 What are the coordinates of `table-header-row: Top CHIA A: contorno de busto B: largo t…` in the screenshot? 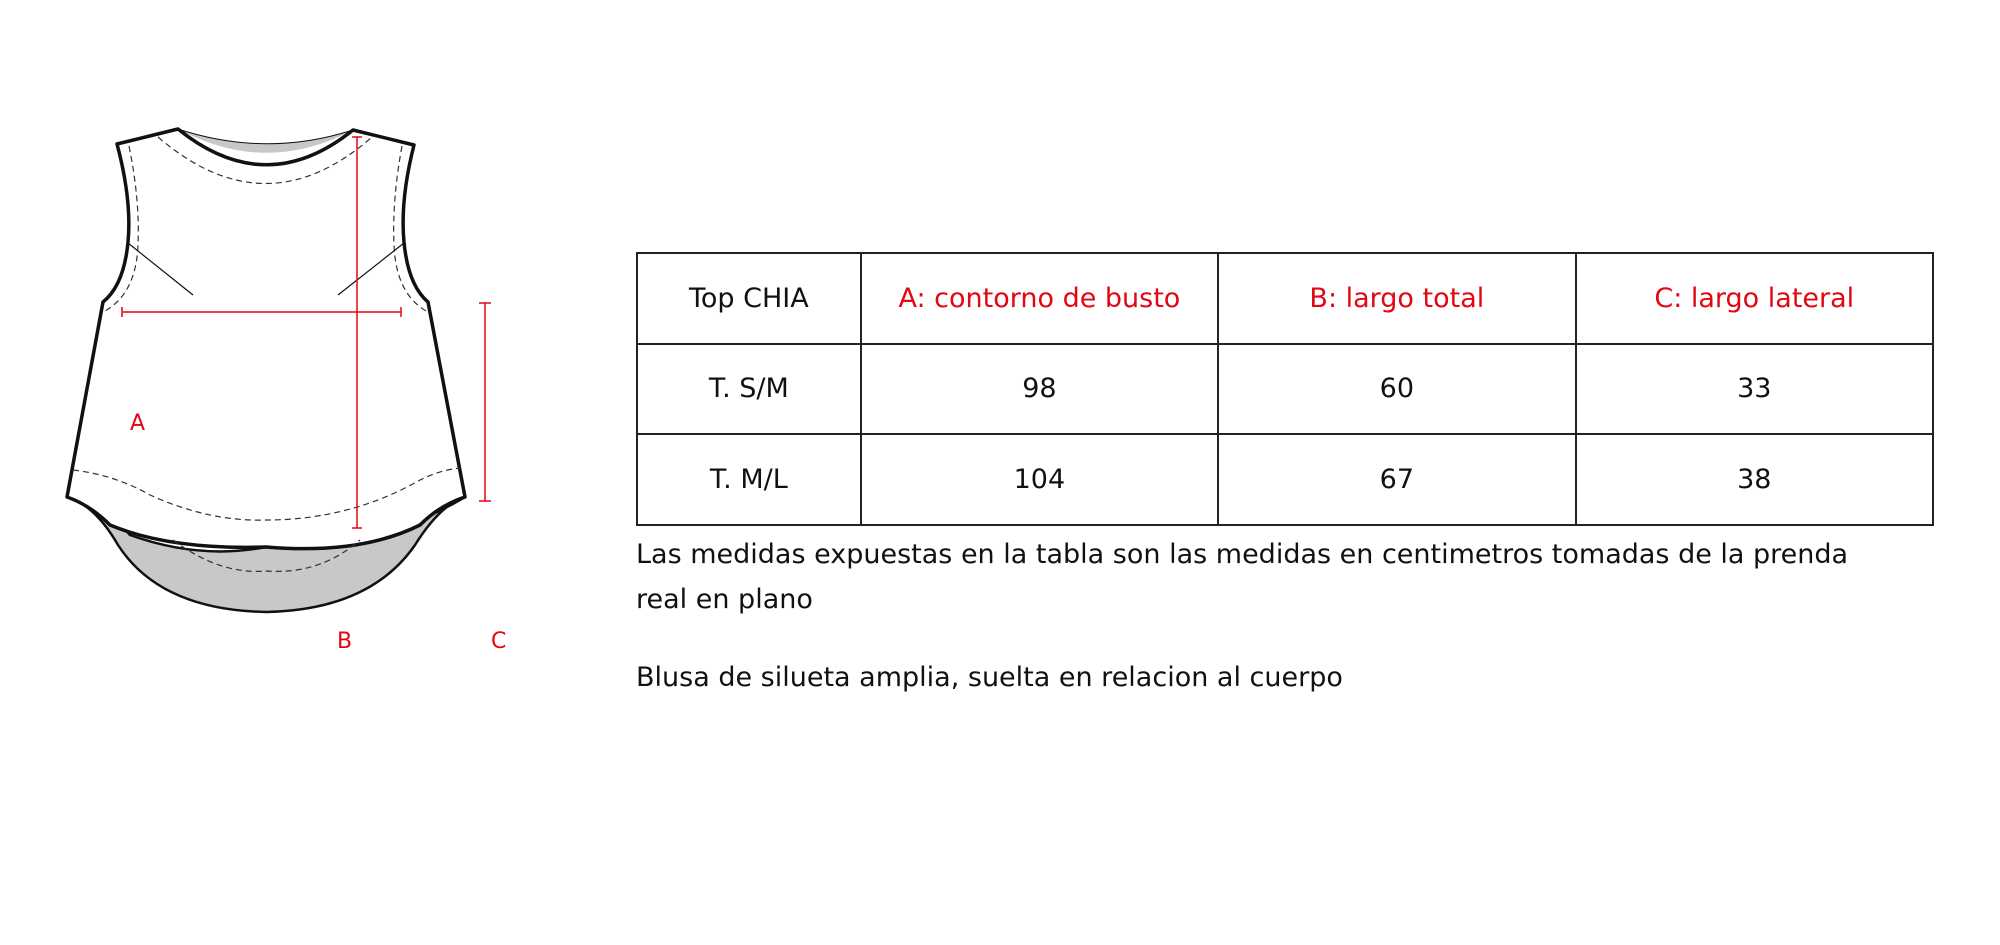 It's located at (1285, 298).